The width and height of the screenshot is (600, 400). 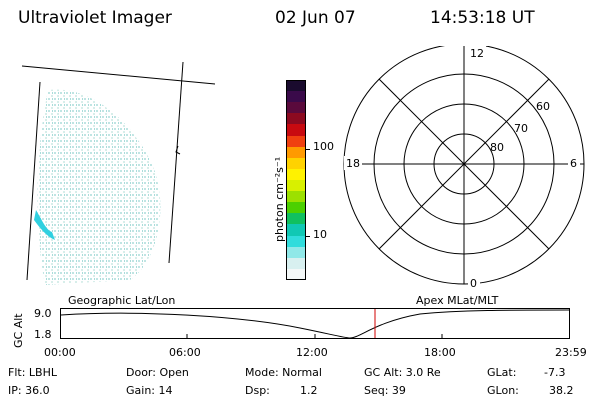 I want to click on altitude-timeline-plot, so click(x=315, y=323).